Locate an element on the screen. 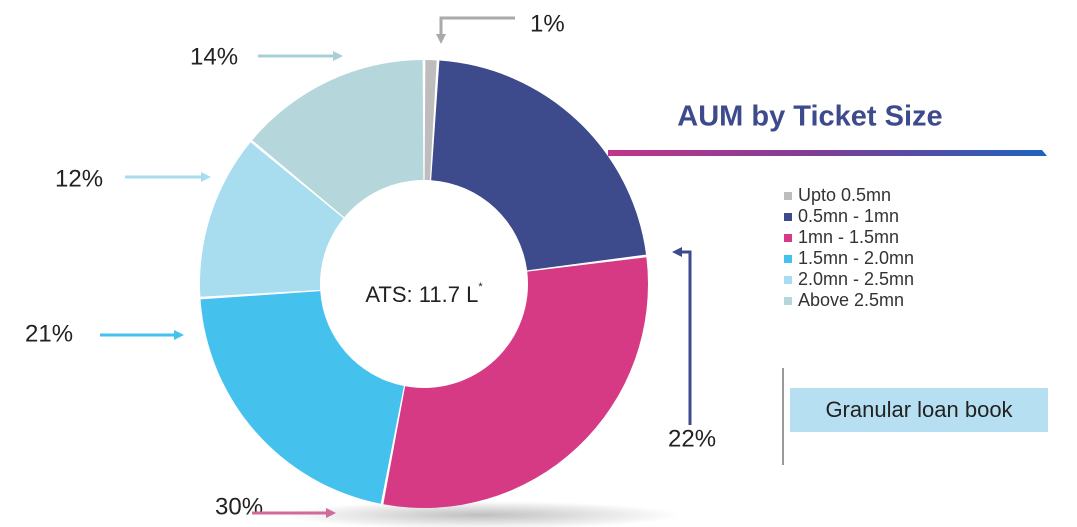  center-sup: * is located at coordinates (480, 287).